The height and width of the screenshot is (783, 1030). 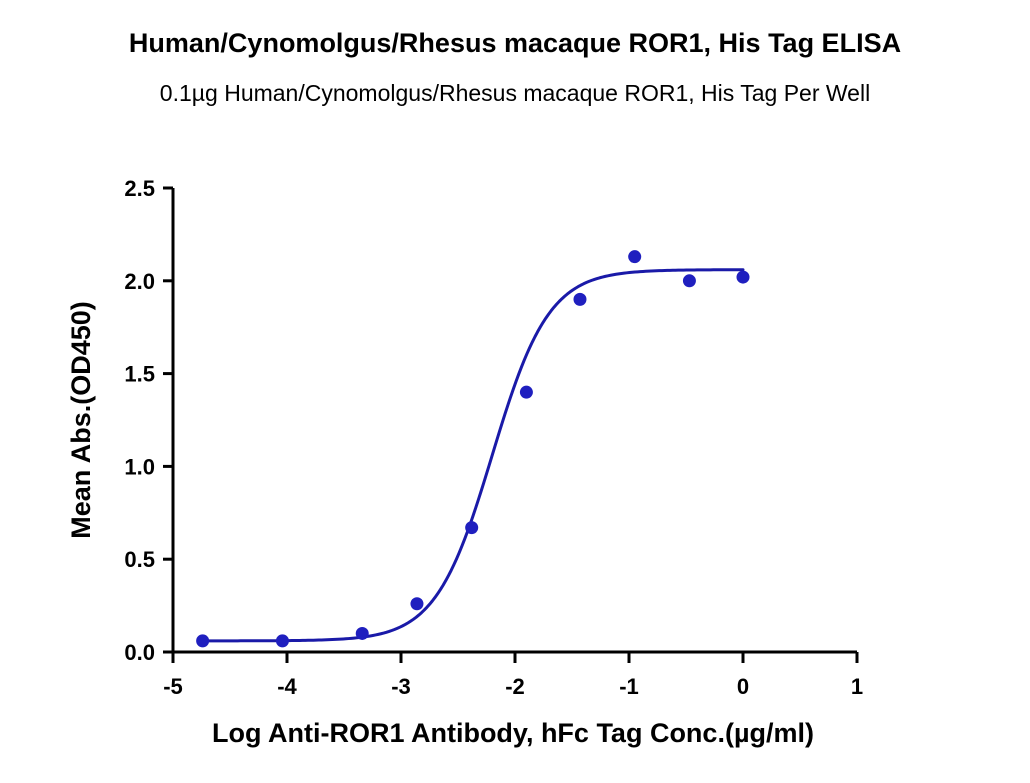 What do you see at coordinates (173, 686) in the screenshot?
I see `x-tick-label: -5` at bounding box center [173, 686].